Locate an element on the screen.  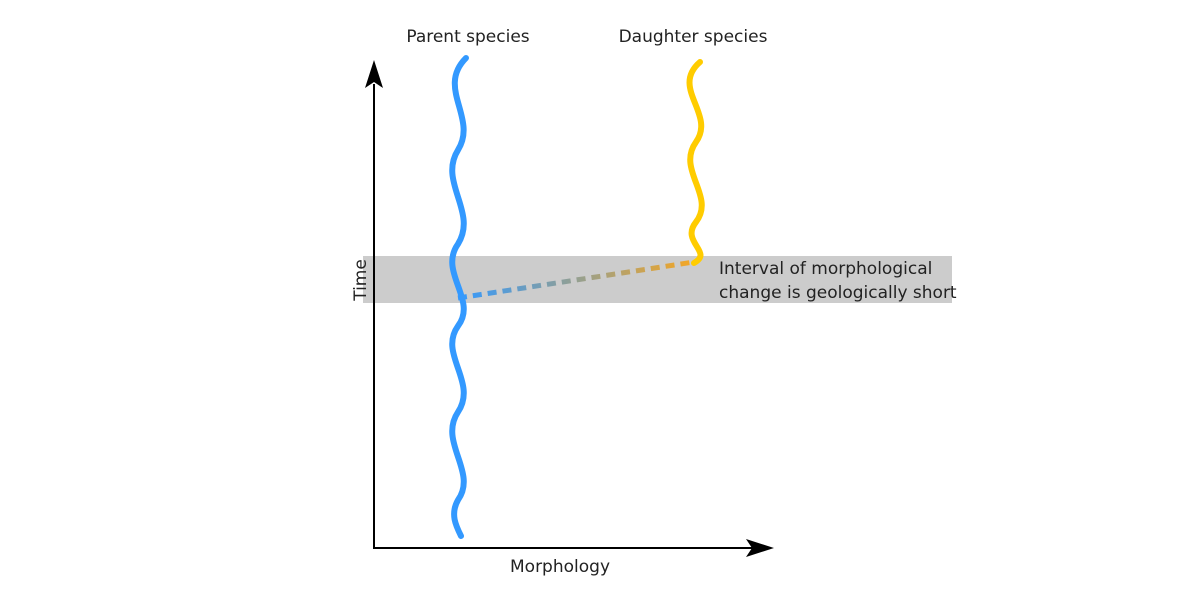
y-axis-label: Time is located at coordinates (361, 280).